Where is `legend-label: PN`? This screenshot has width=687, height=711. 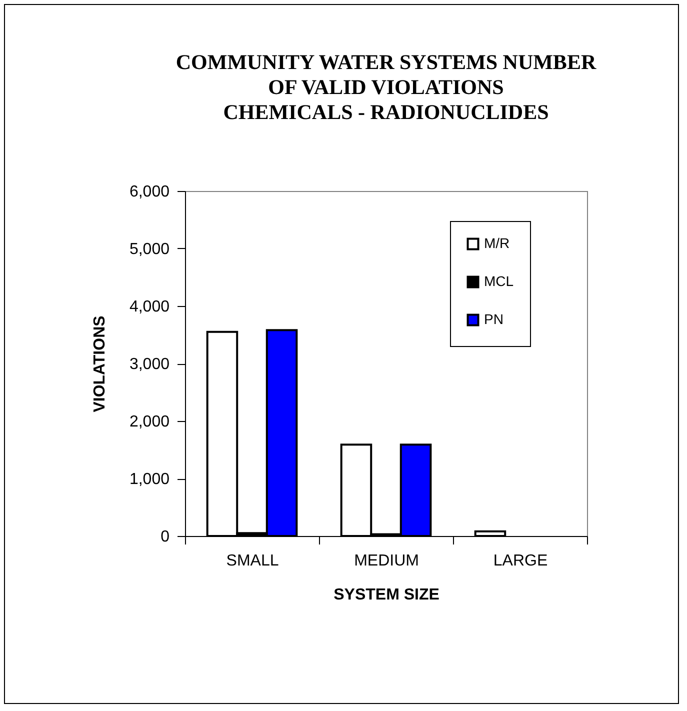
legend-label: PN is located at coordinates (494, 319).